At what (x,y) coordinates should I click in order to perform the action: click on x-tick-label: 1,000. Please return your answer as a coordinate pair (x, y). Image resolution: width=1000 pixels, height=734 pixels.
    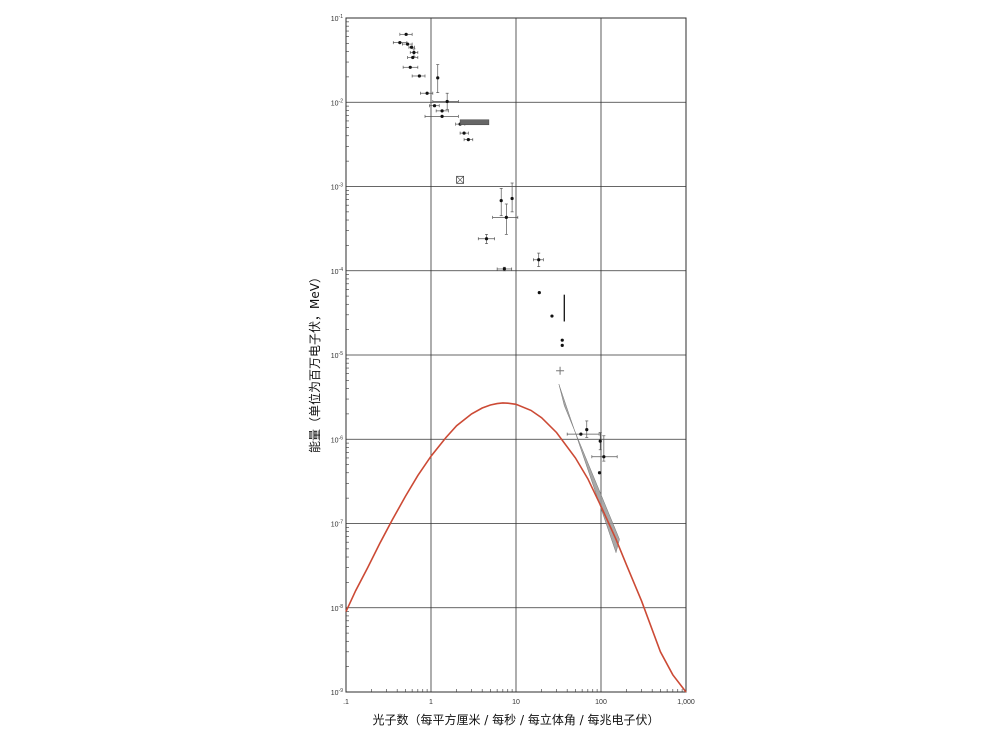
    Looking at the image, I should click on (686, 702).